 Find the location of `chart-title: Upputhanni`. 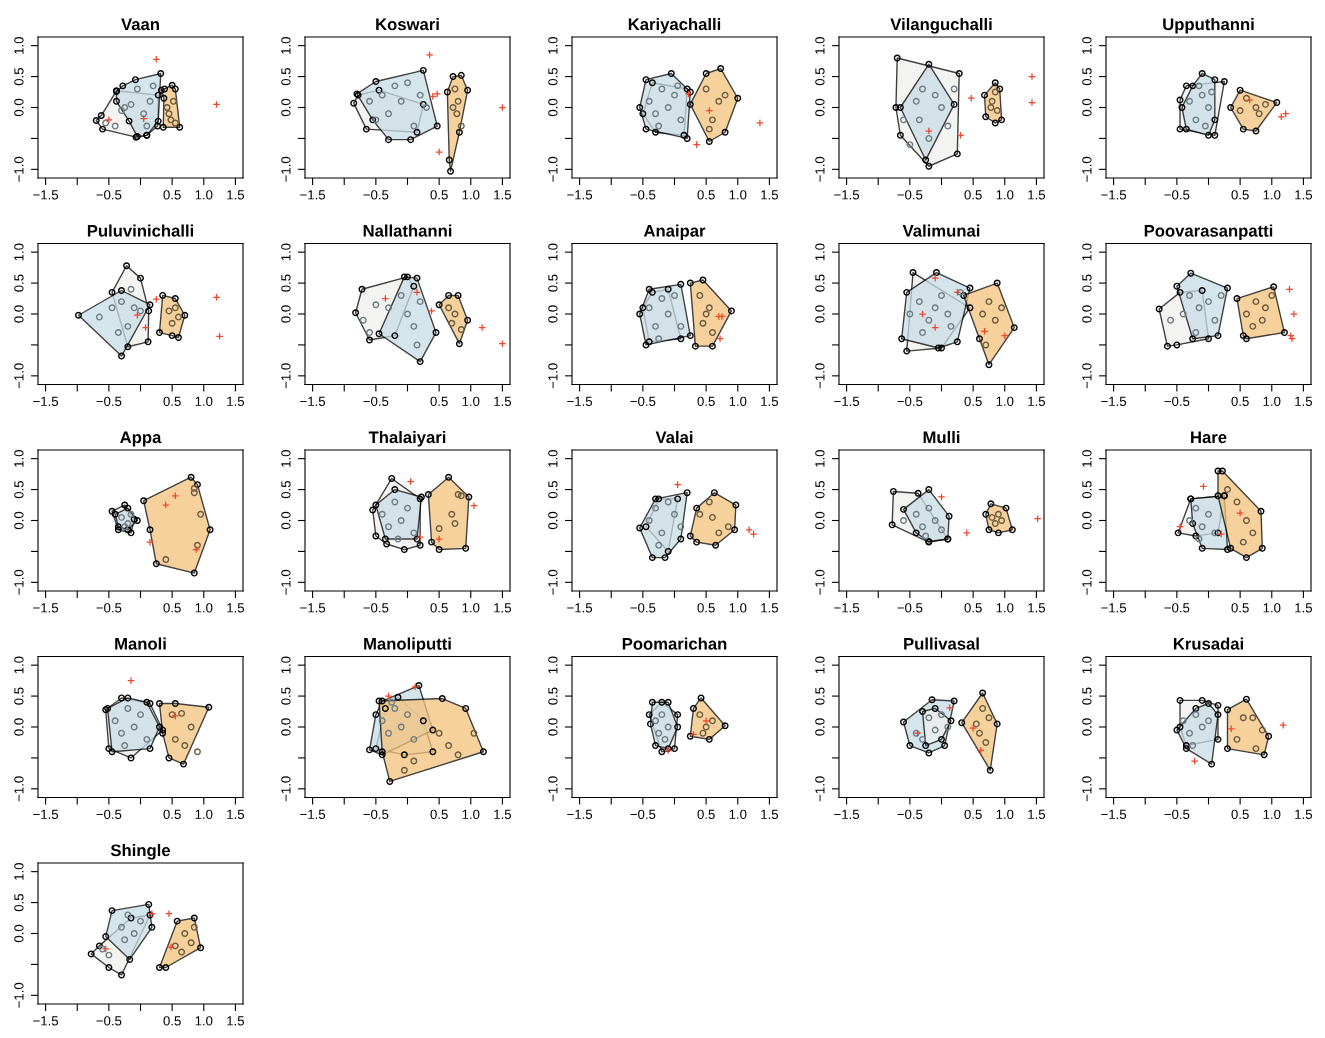

chart-title: Upputhanni is located at coordinates (1208, 25).